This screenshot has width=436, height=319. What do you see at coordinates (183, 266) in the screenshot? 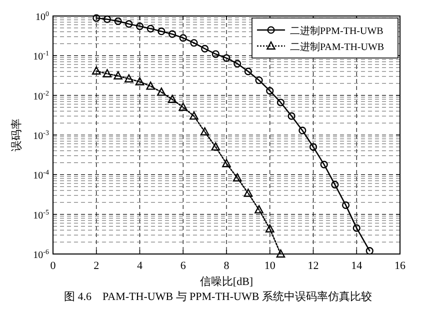
I see `x-tick-label: 6` at bounding box center [183, 266].